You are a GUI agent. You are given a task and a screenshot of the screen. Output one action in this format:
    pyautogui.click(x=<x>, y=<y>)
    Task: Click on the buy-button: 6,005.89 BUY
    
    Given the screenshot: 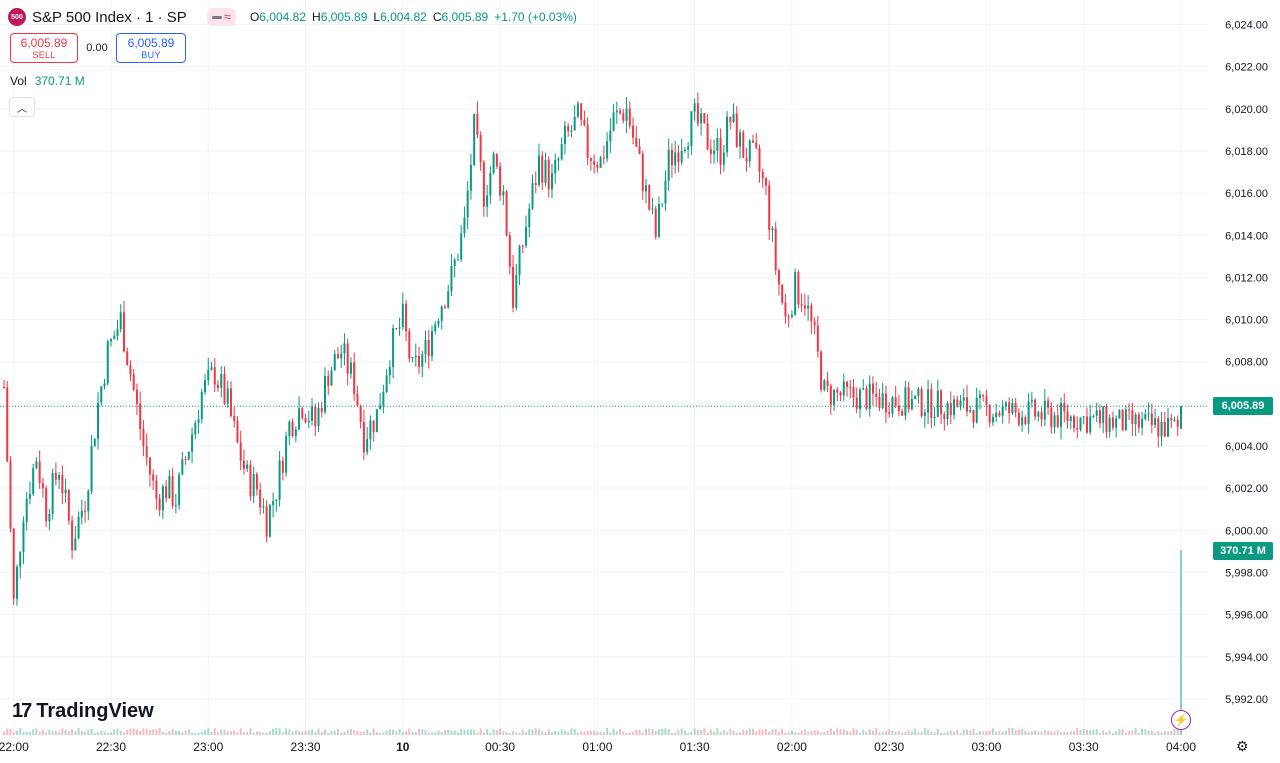 What is the action you would take?
    pyautogui.click(x=151, y=48)
    